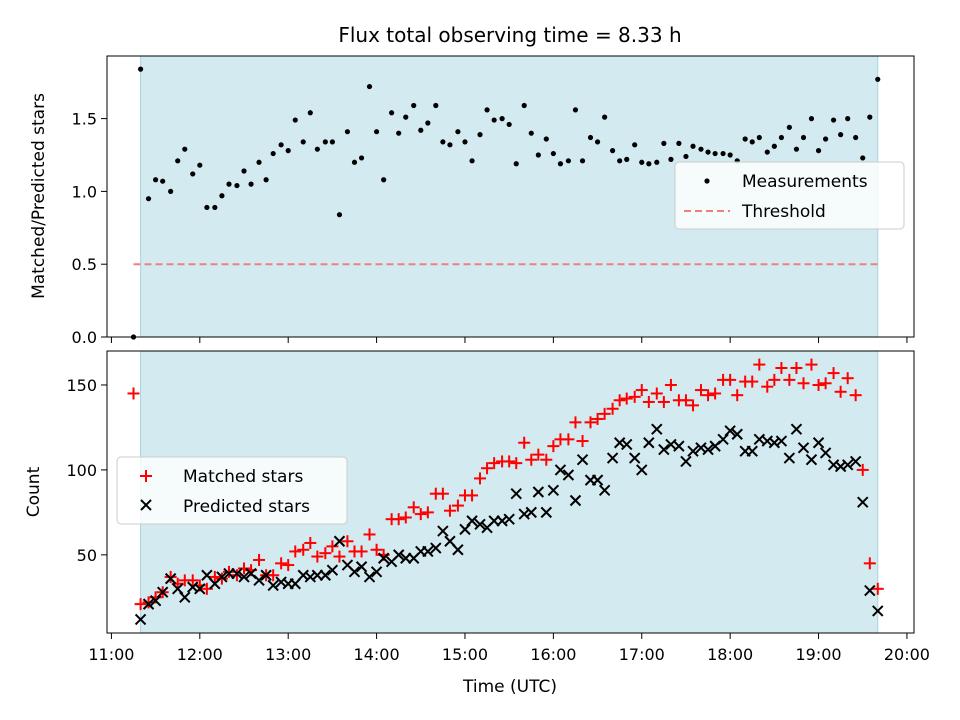 This screenshot has height=720, width=960. What do you see at coordinates (907, 654) in the screenshot?
I see `x-tick-label: 20:00` at bounding box center [907, 654].